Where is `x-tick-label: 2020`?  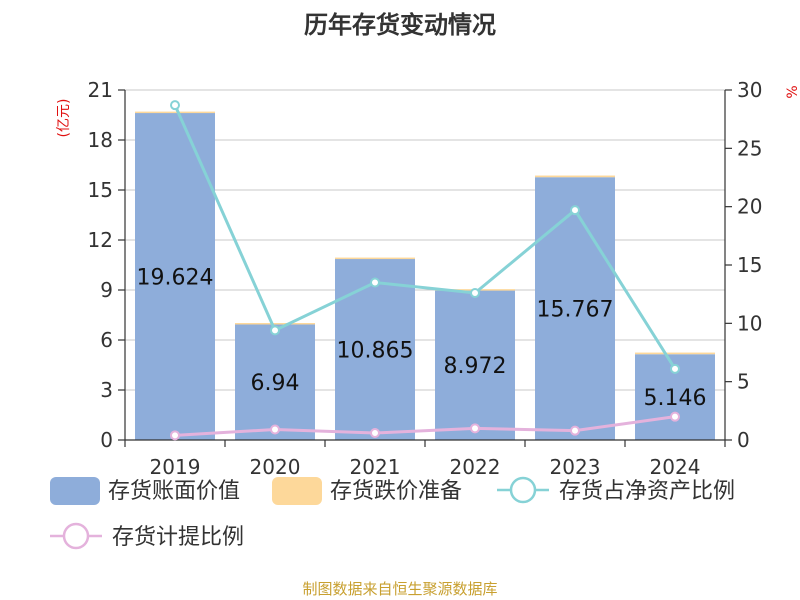
x-tick-label: 2020 is located at coordinates (275, 467).